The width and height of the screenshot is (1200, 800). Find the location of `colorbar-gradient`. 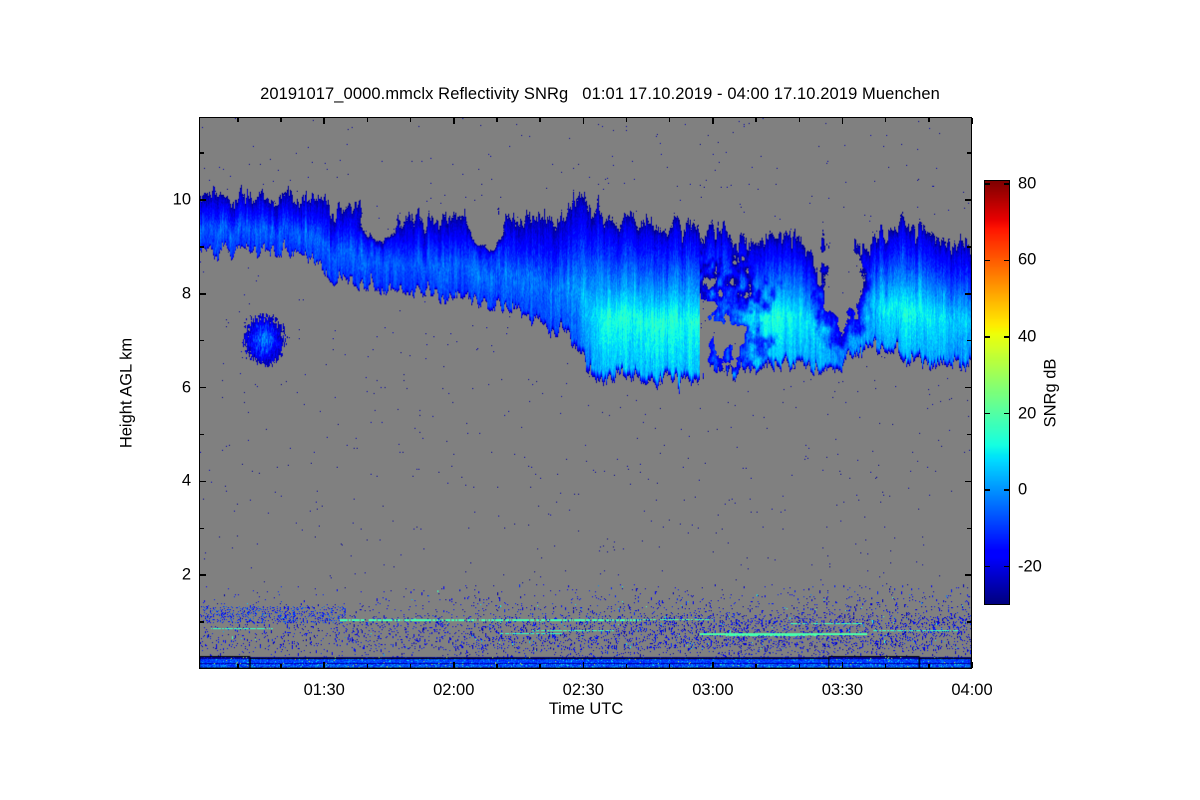

colorbar-gradient is located at coordinates (997, 392).